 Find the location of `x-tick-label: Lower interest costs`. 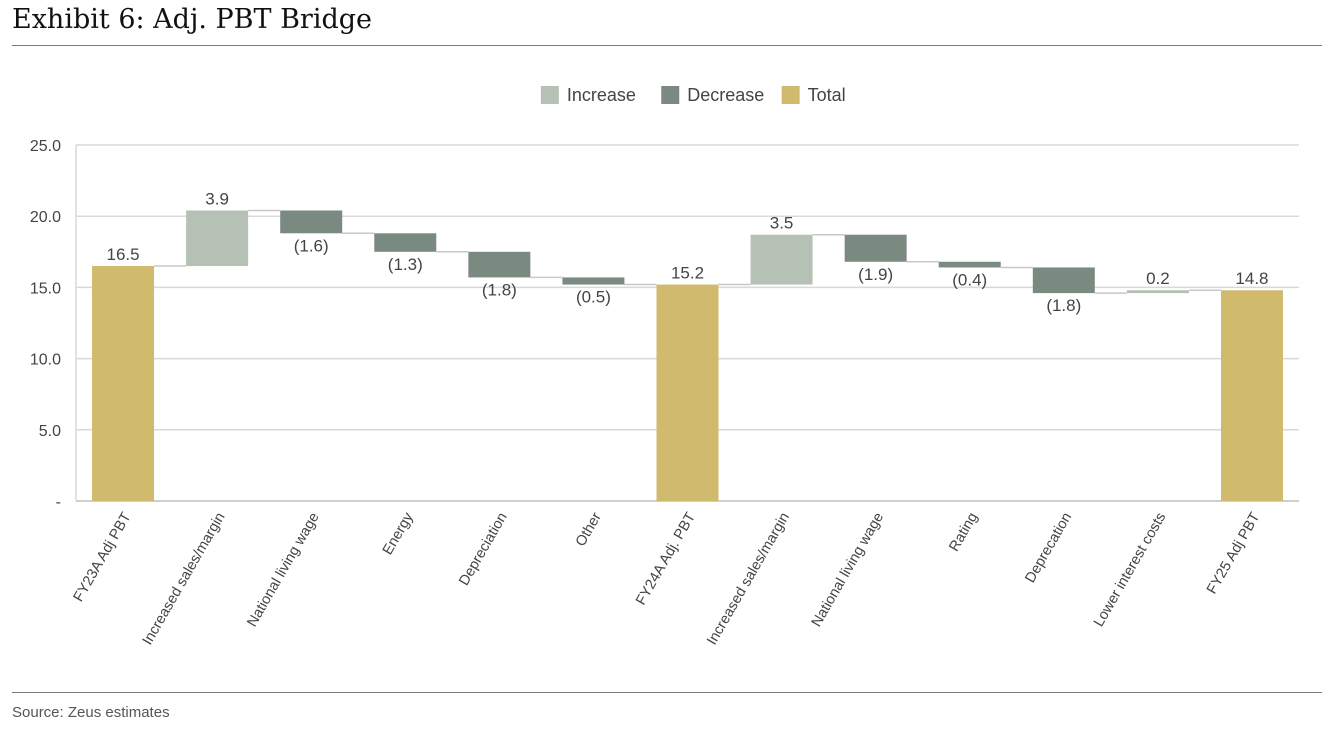

x-tick-label: Lower interest costs is located at coordinates (1130, 570).